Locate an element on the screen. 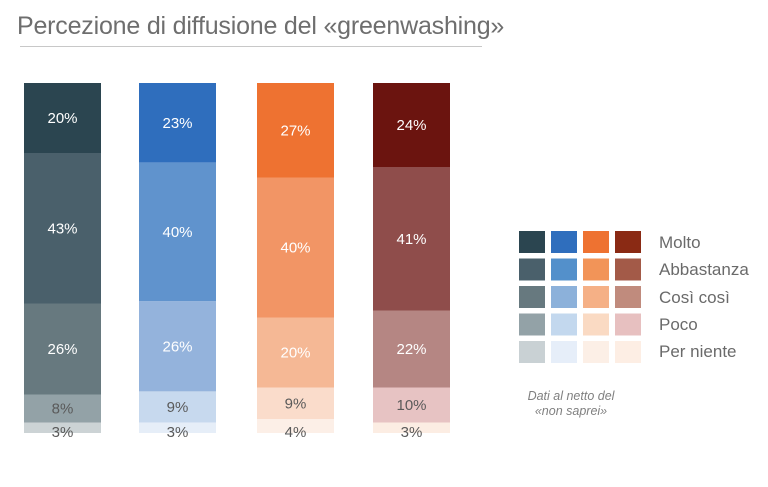  bar-segment-3-poco is located at coordinates (295, 403).